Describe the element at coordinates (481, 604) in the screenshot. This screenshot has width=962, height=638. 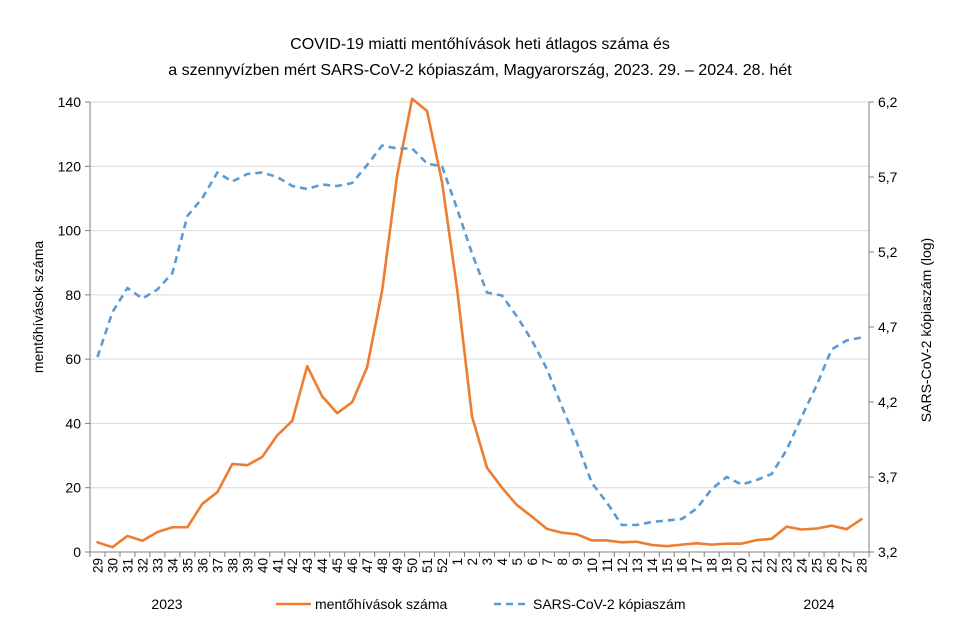
I see `legend: mentőhívások száma SARS-CoV-2 kópiaszám` at that location.